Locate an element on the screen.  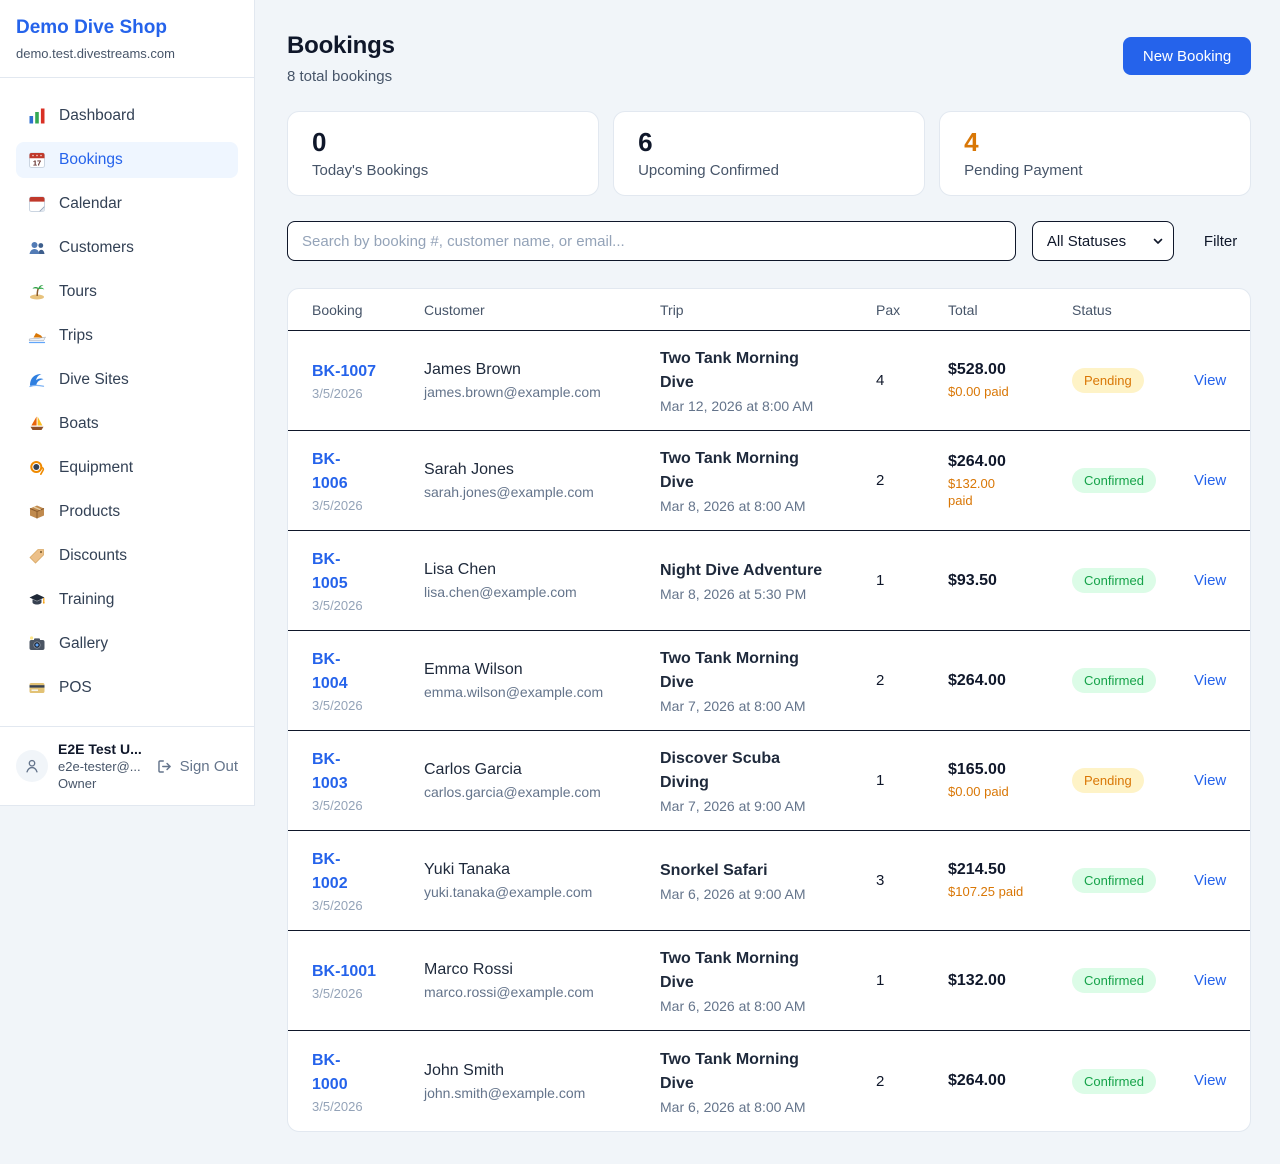
sidebar-item-label: Discounts is located at coordinates (93, 555).